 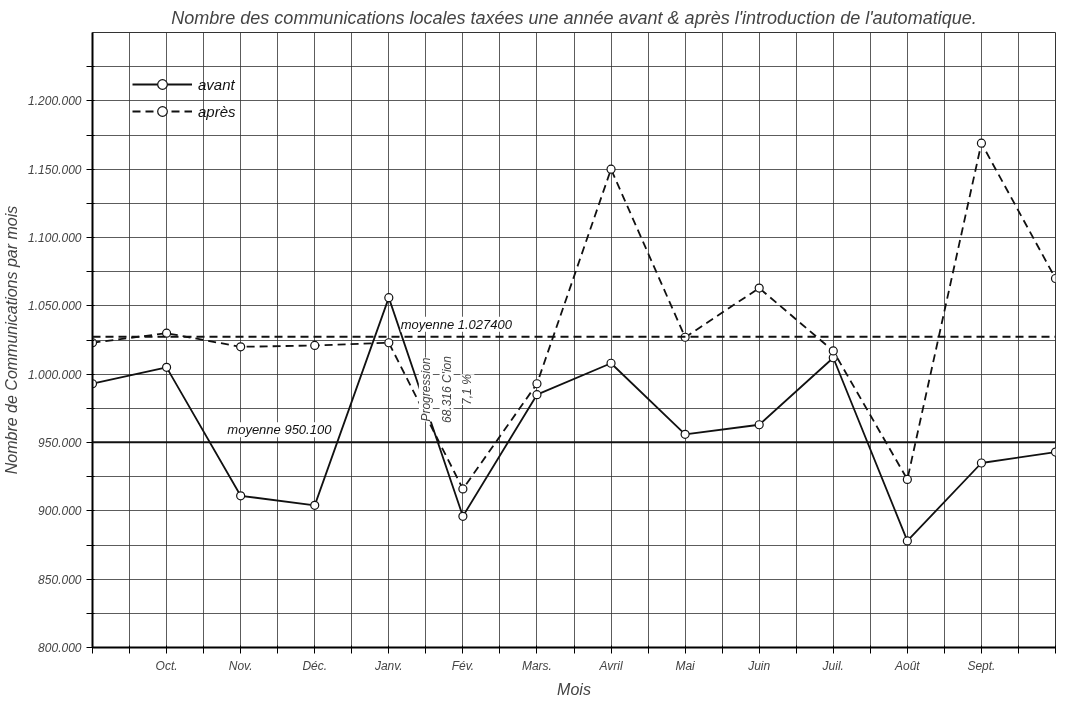 I want to click on x-tick-label: Avril, so click(x=610, y=665).